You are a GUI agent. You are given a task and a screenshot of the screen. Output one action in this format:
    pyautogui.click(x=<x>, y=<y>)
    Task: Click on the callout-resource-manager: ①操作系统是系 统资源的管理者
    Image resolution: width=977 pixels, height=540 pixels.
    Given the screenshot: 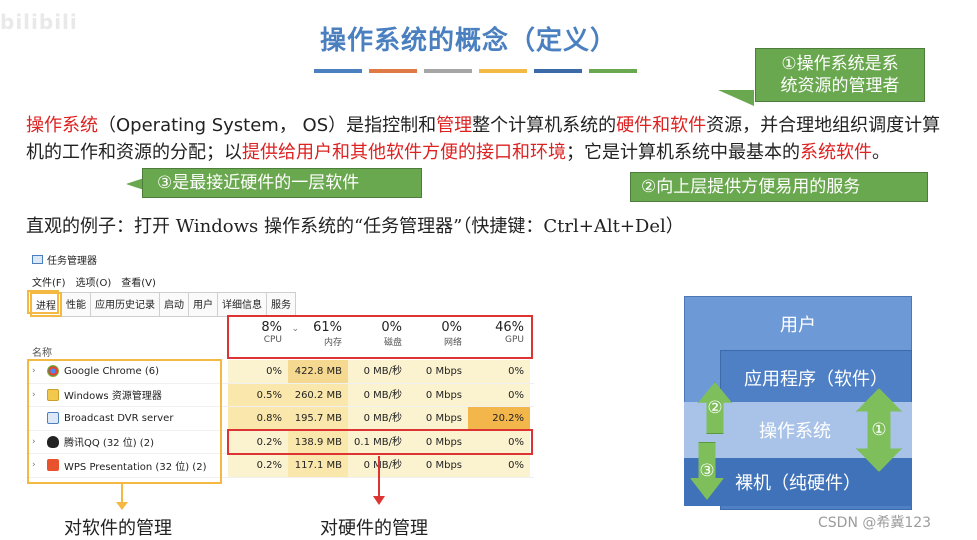 What is the action you would take?
    pyautogui.click(x=840, y=75)
    